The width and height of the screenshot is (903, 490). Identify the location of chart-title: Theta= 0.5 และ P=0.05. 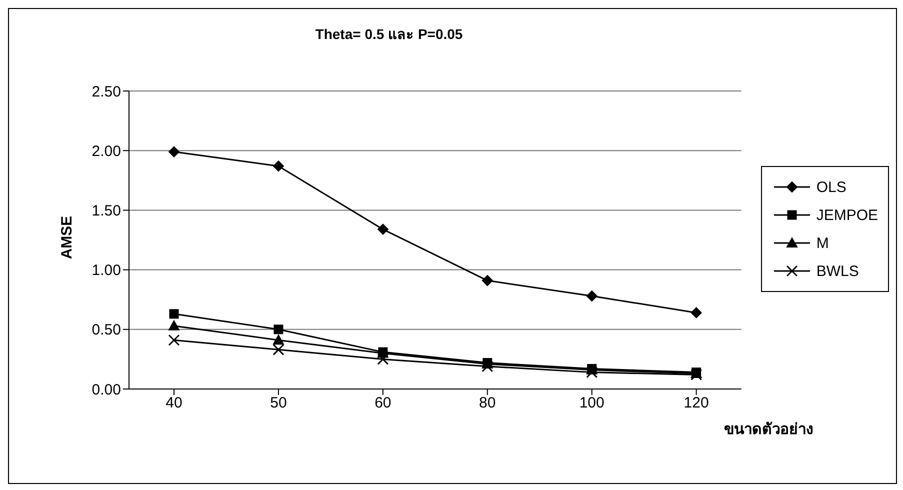
(389, 34).